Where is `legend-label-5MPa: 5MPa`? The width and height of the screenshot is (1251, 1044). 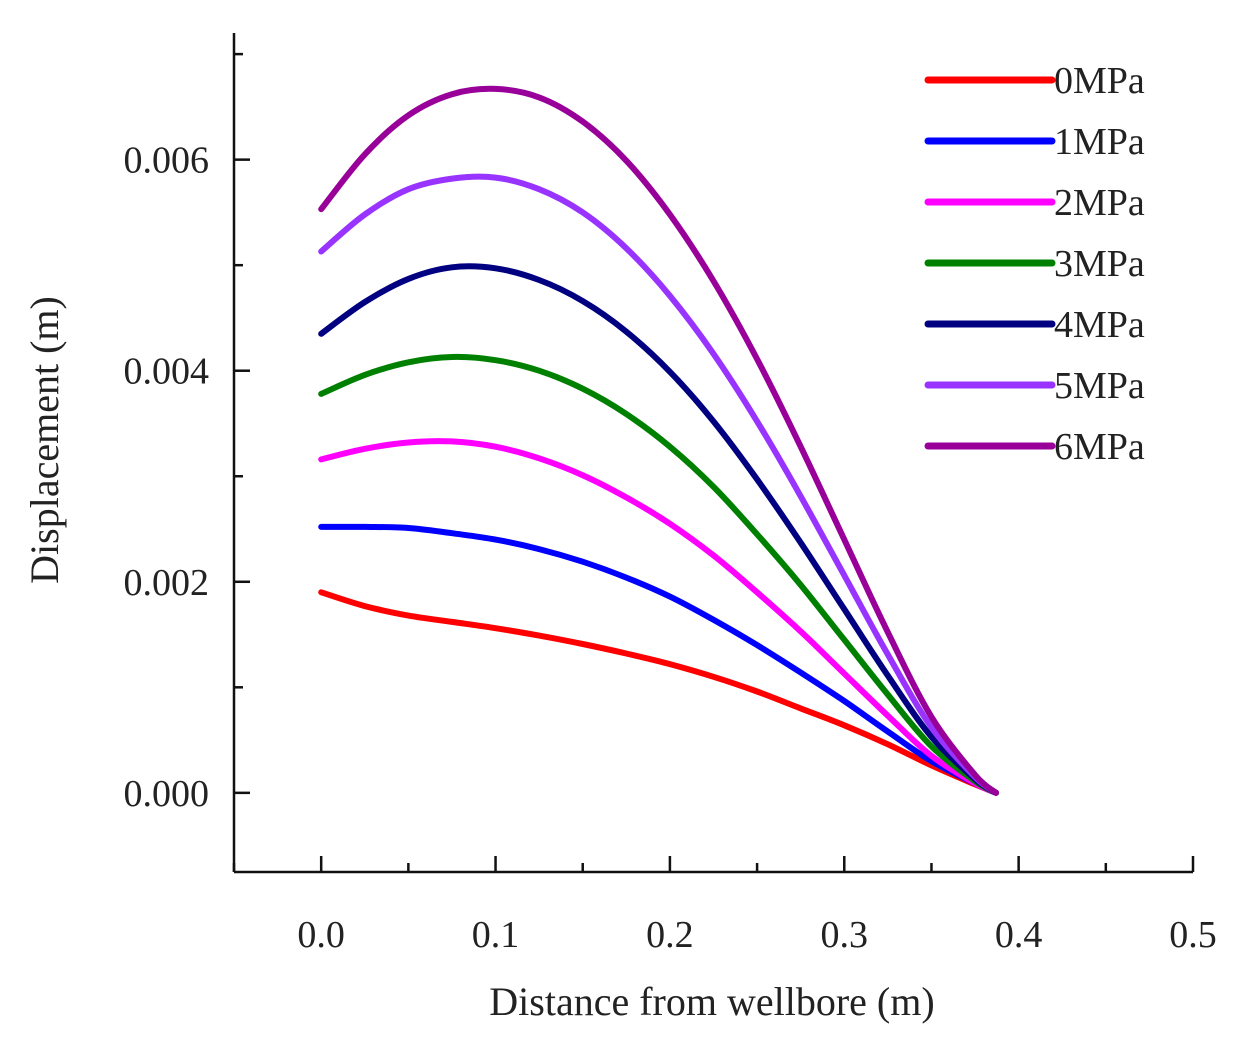 legend-label-5MPa: 5MPa is located at coordinates (1099, 386).